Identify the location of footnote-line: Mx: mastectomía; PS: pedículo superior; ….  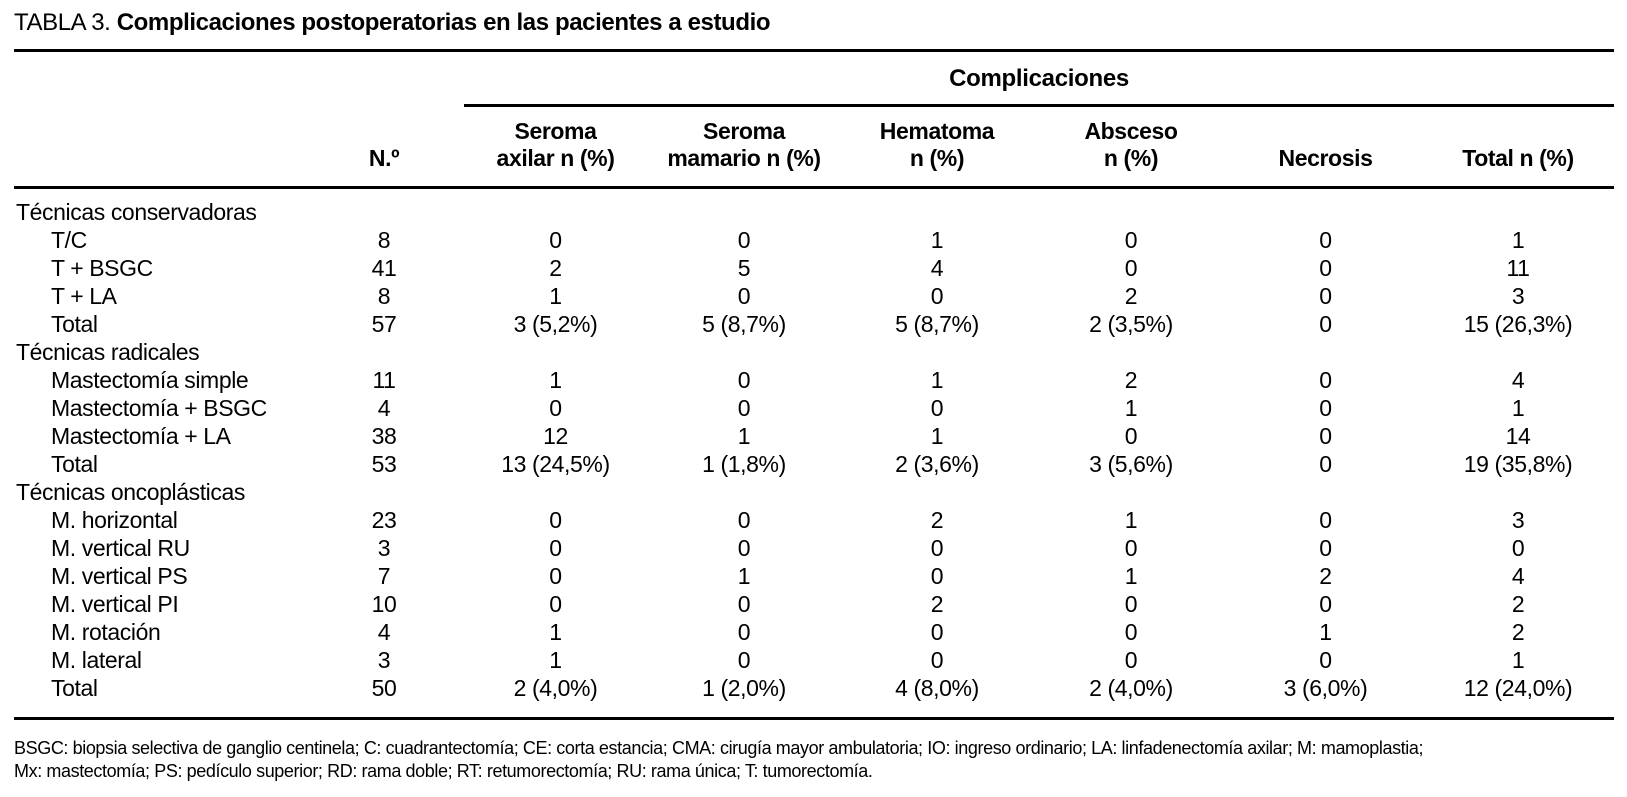
(443, 771).